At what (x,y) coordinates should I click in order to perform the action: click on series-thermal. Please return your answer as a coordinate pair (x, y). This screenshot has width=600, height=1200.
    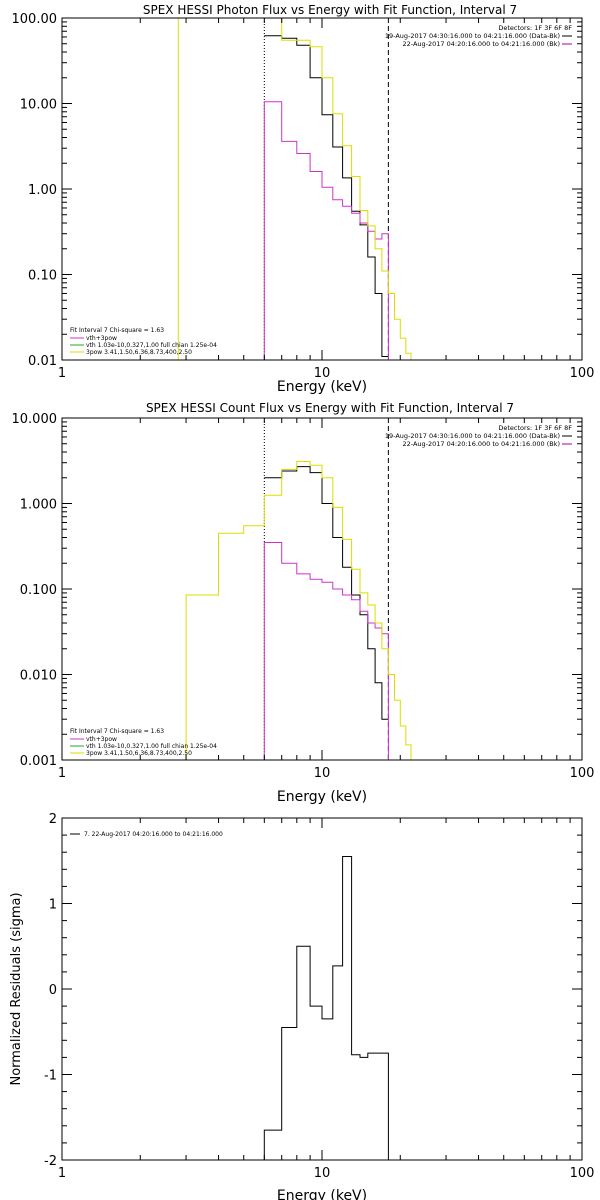
    Looking at the image, I should click on (326, 651).